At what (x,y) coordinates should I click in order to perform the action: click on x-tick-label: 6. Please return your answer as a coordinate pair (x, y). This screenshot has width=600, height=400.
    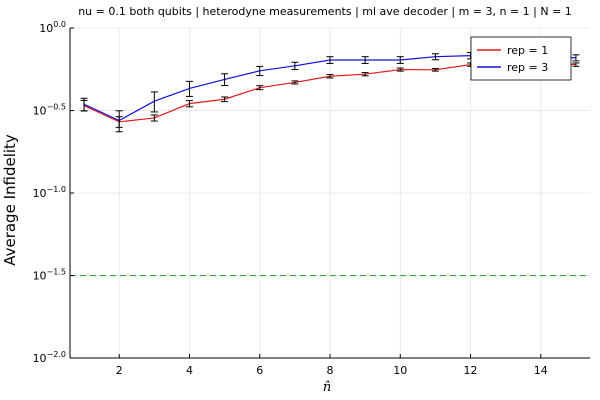
    Looking at the image, I should click on (259, 370).